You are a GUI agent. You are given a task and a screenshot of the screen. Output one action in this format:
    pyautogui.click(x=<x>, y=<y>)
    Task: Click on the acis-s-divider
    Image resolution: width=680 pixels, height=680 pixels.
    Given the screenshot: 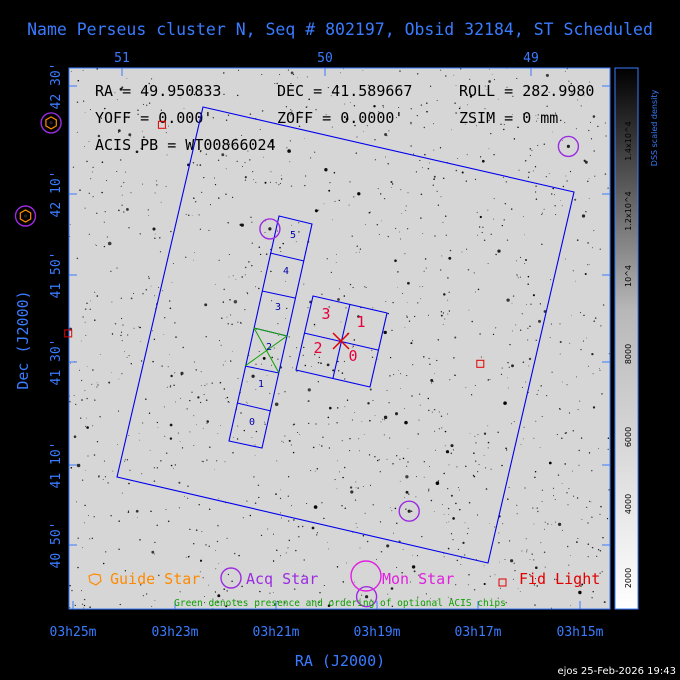 What is the action you would take?
    pyautogui.click(x=262, y=369)
    